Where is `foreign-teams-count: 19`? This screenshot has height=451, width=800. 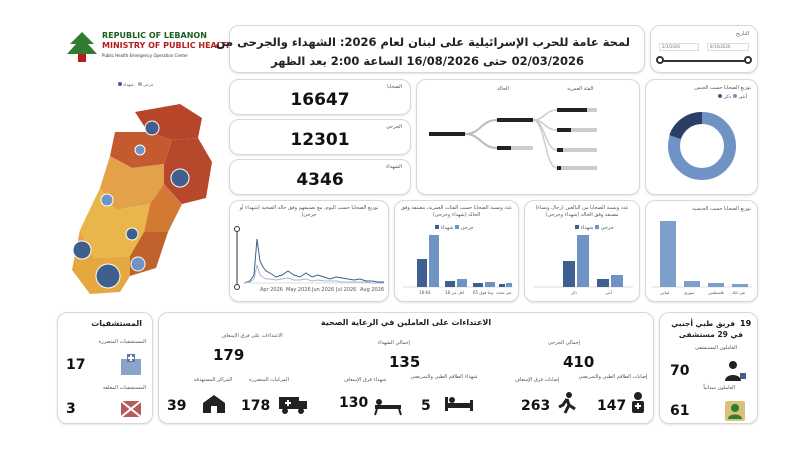 foreign-teams-count: 19 is located at coordinates (746, 323).